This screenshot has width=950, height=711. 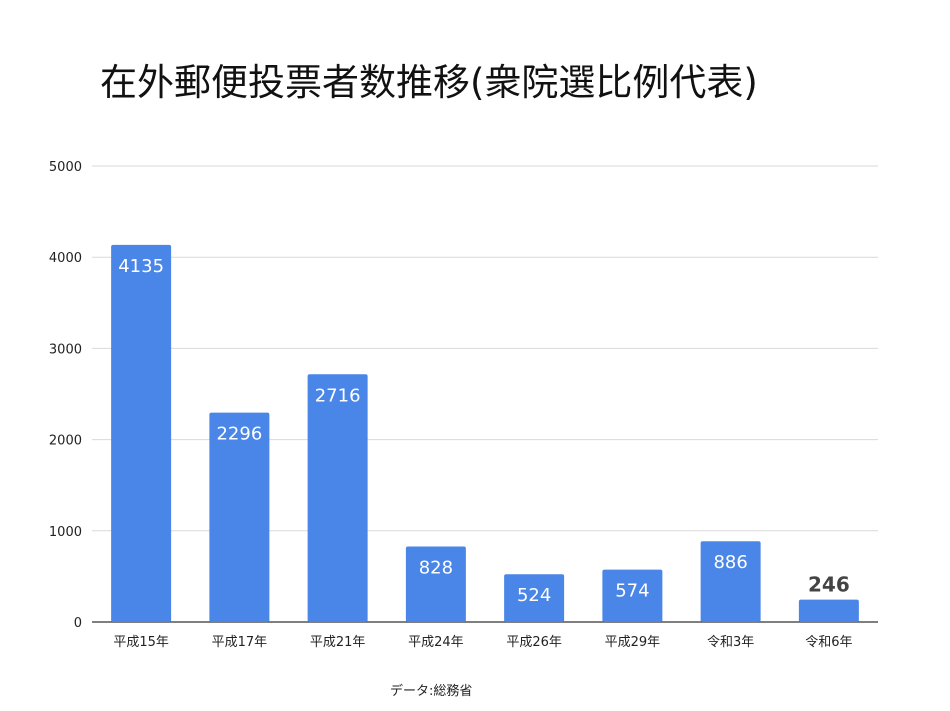 What do you see at coordinates (65, 258) in the screenshot?
I see `y-tick-label: 4000` at bounding box center [65, 258].